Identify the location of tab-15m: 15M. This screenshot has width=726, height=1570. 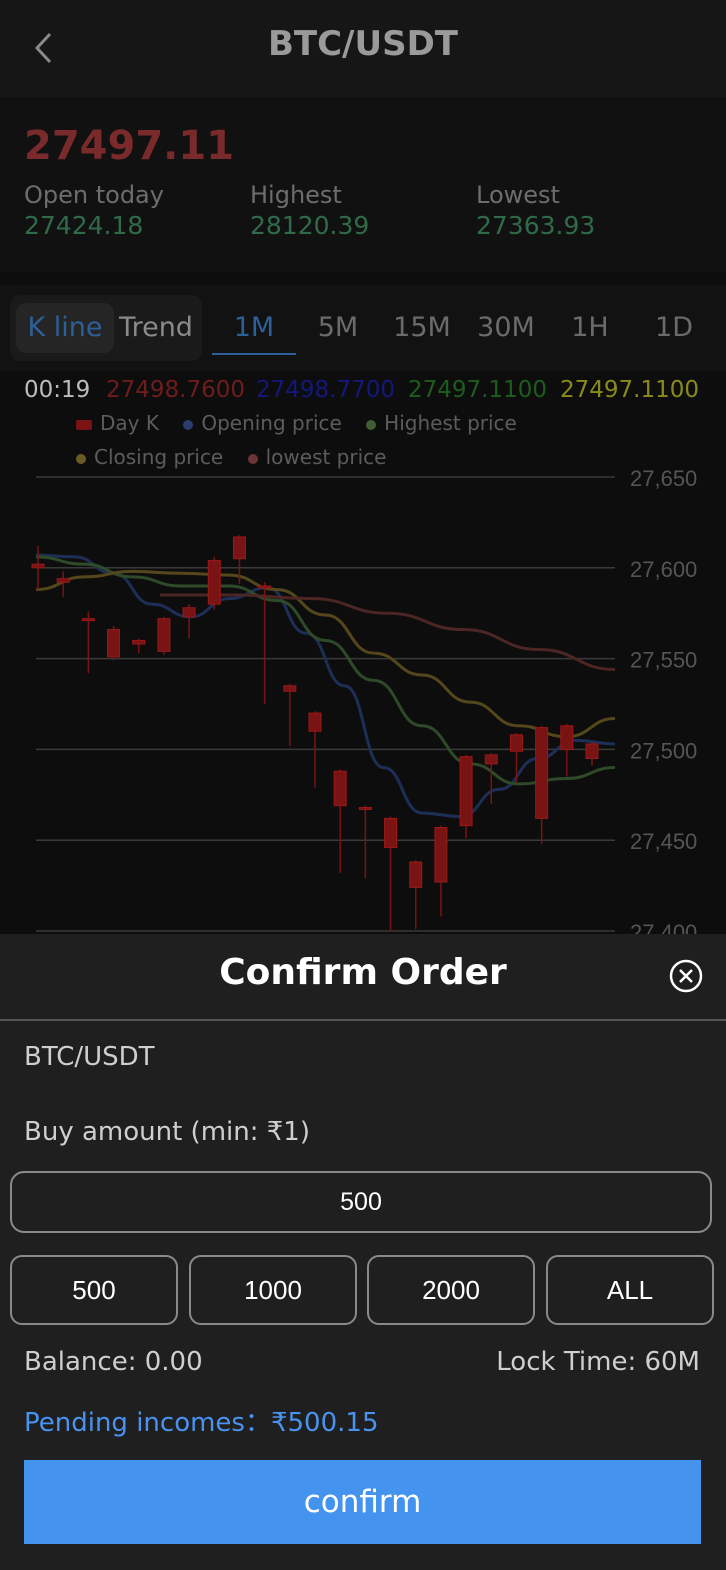
(422, 327).